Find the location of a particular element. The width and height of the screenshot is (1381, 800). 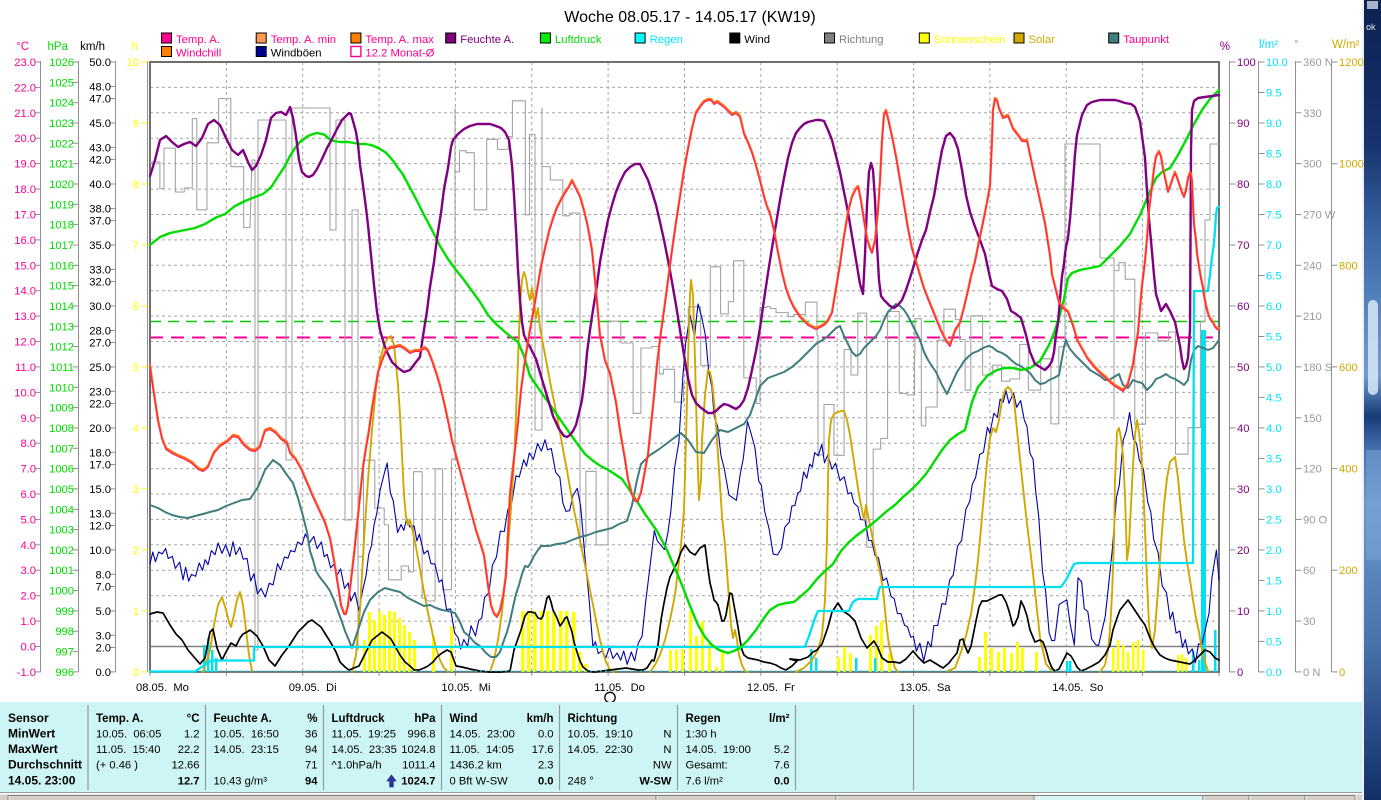

svg-text: 38.0 is located at coordinates (100, 209).